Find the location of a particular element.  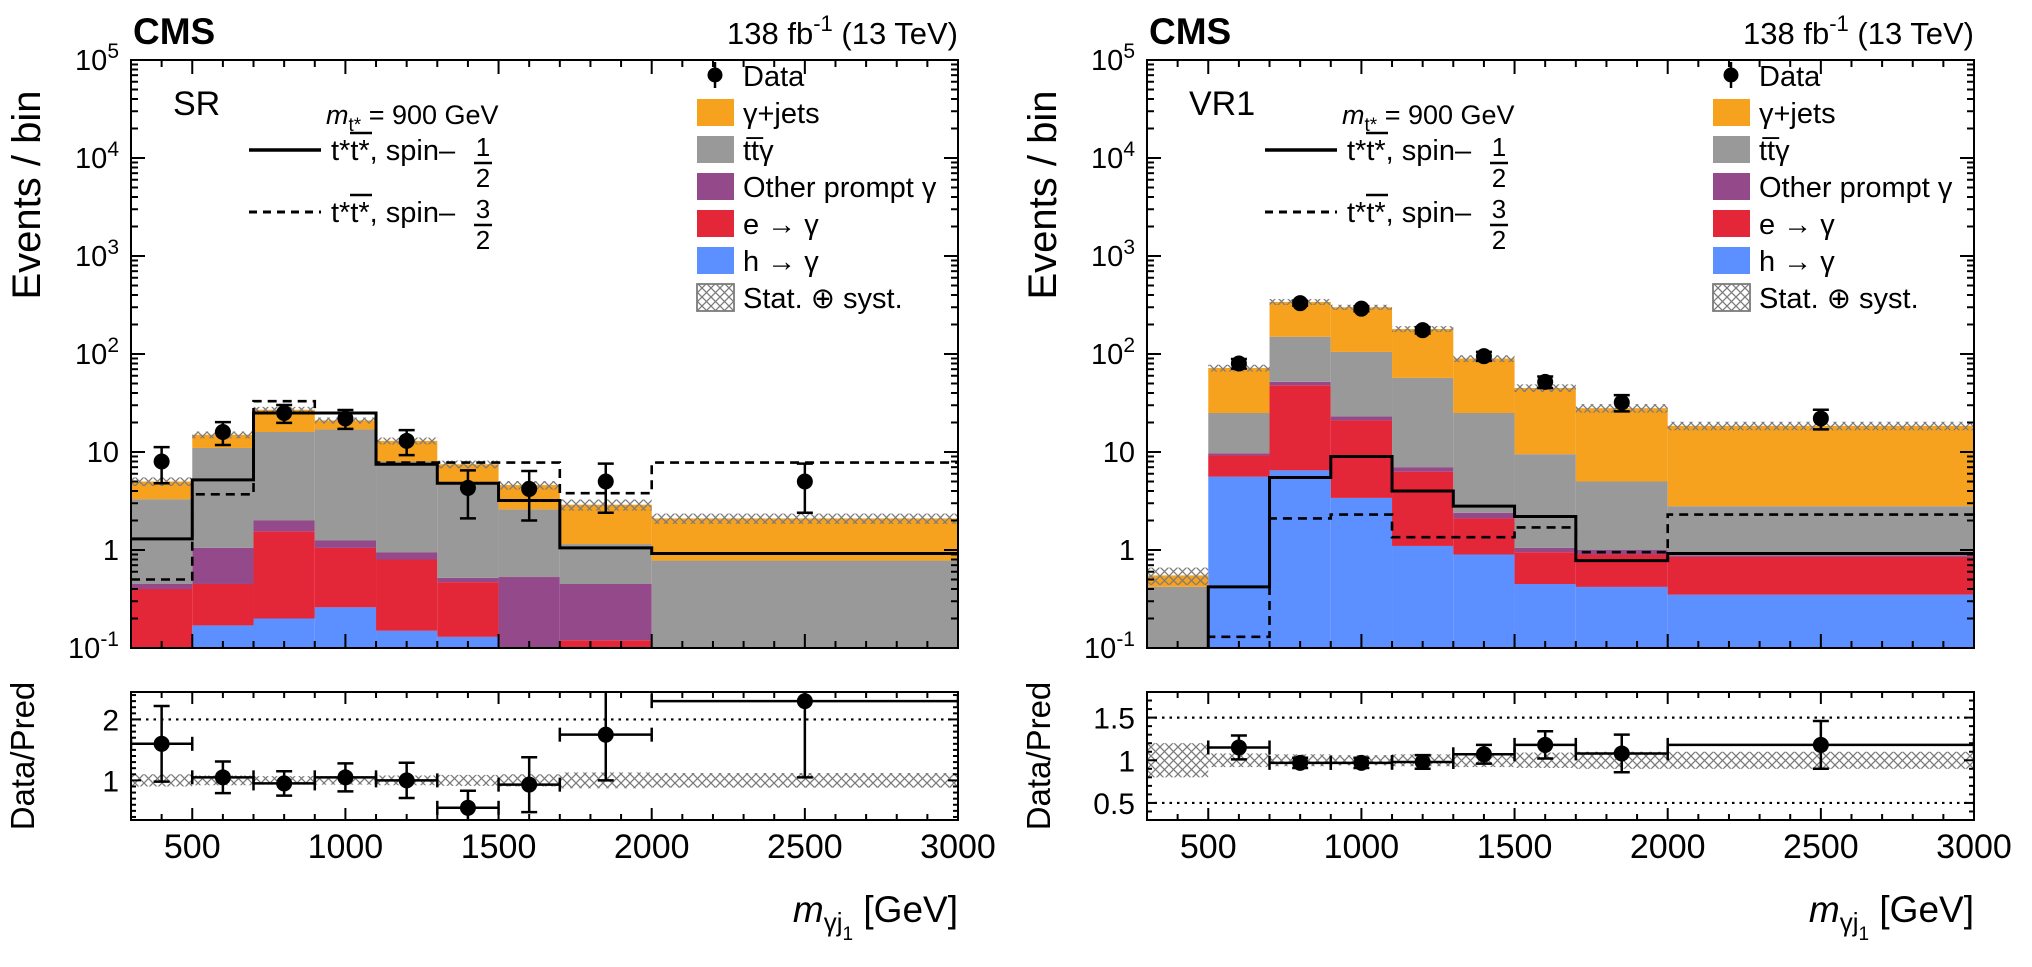

ratio-plot-area is located at coordinates (544, 756).